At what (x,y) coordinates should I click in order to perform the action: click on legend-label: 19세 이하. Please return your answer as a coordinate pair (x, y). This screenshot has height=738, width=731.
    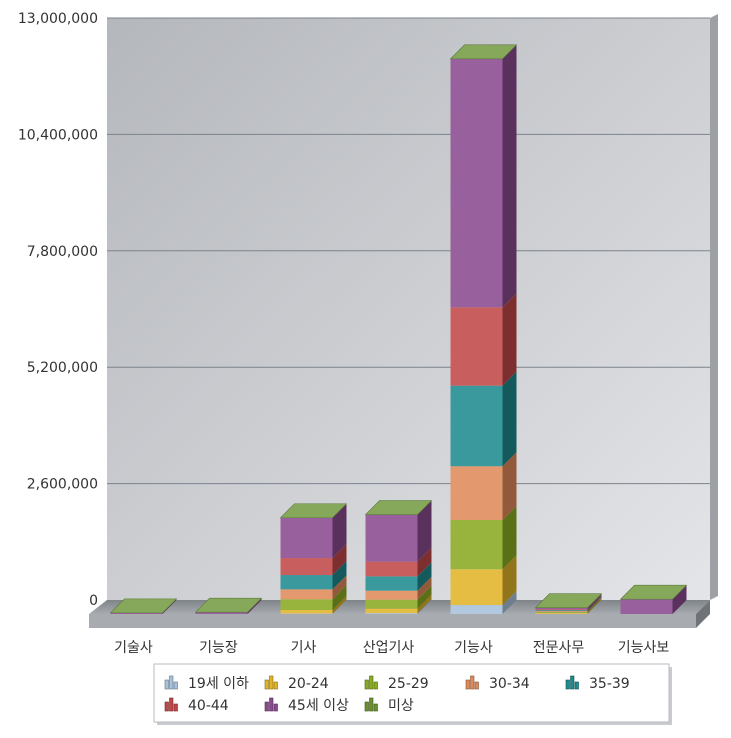
    Looking at the image, I should click on (218, 684).